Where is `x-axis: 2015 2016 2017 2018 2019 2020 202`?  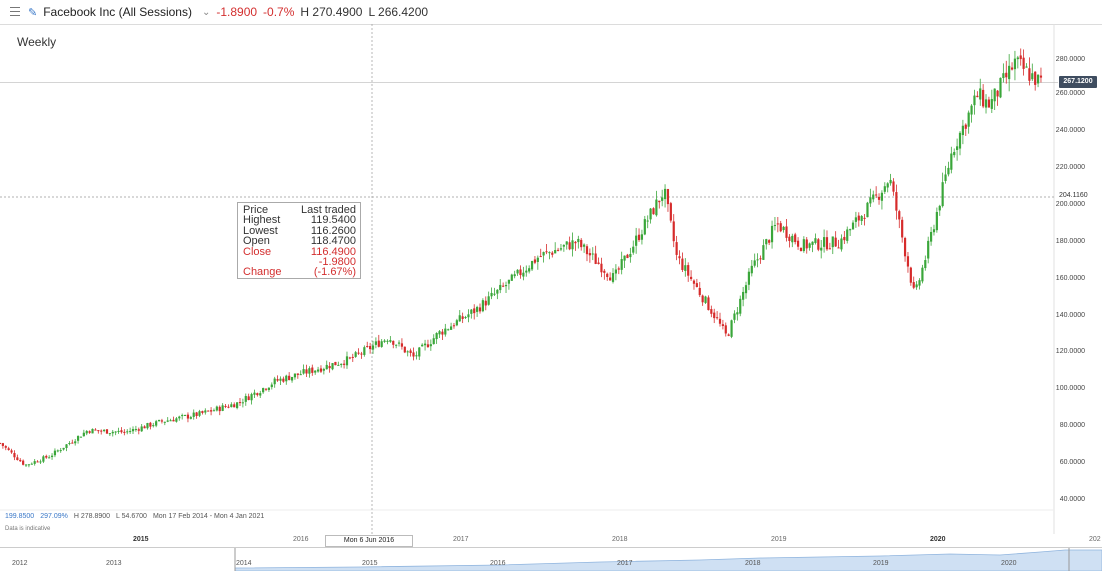
x-axis: 2015 2016 2017 2018 2019 2020 202 is located at coordinates (551, 540).